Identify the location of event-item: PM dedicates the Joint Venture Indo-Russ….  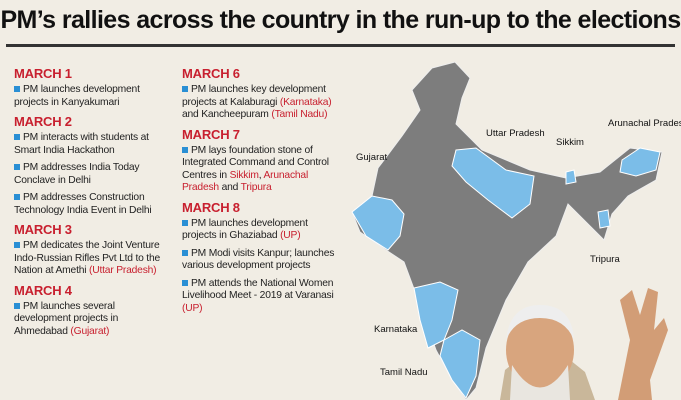
(93, 259).